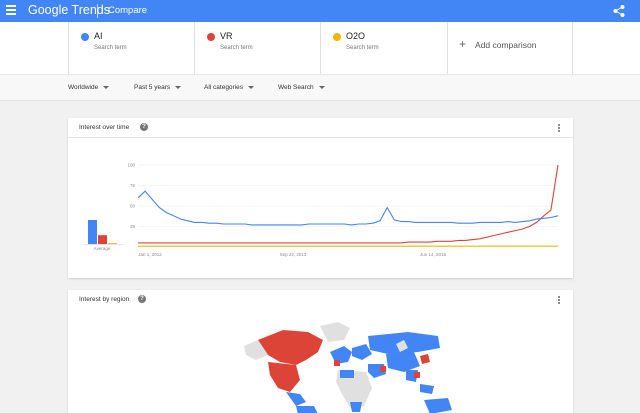 This screenshot has width=640, height=413. What do you see at coordinates (427, 389) in the screenshot?
I see `map-region-southeast-asia` at bounding box center [427, 389].